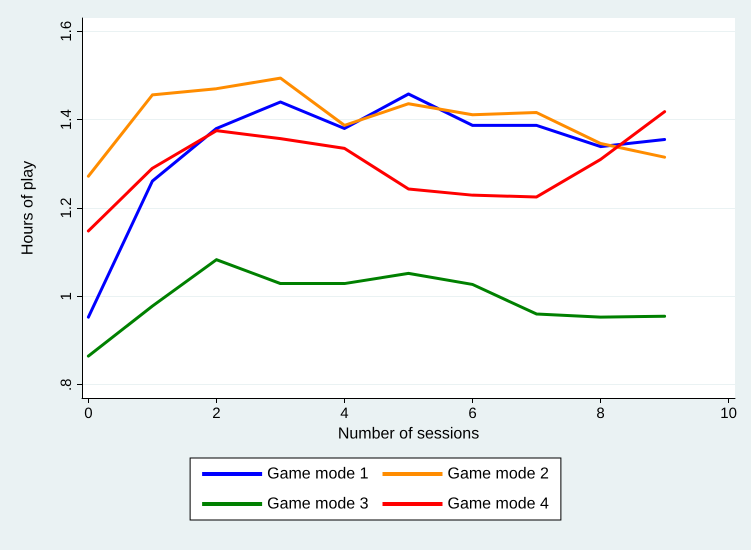 This screenshot has height=550, width=751. I want to click on y-tick-label: 1.2, so click(66, 208).